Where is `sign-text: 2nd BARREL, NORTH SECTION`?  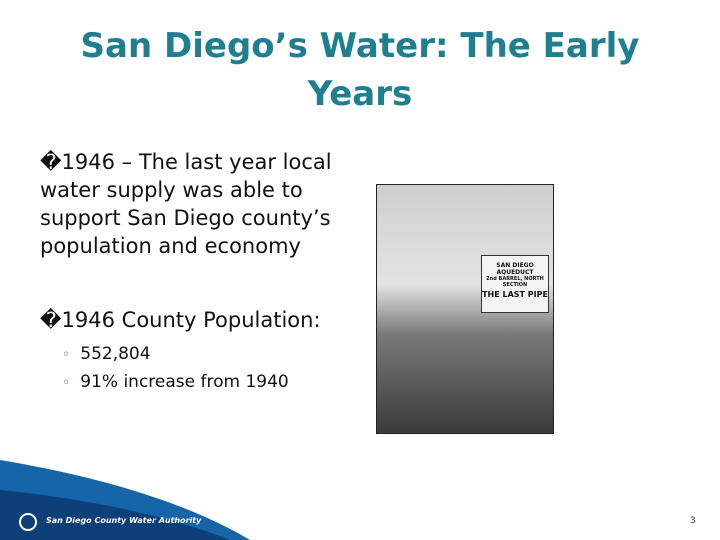
sign-text: 2nd BARREL, NORTH SECTION is located at coordinates (515, 282).